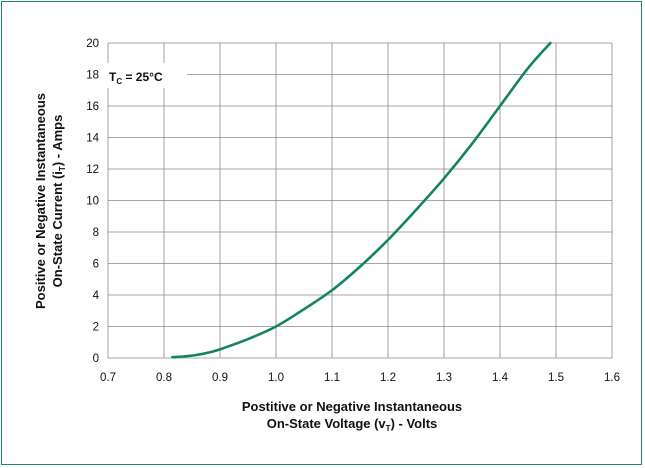 The height and width of the screenshot is (468, 645). I want to click on x-tick-label: 1.2, so click(388, 378).